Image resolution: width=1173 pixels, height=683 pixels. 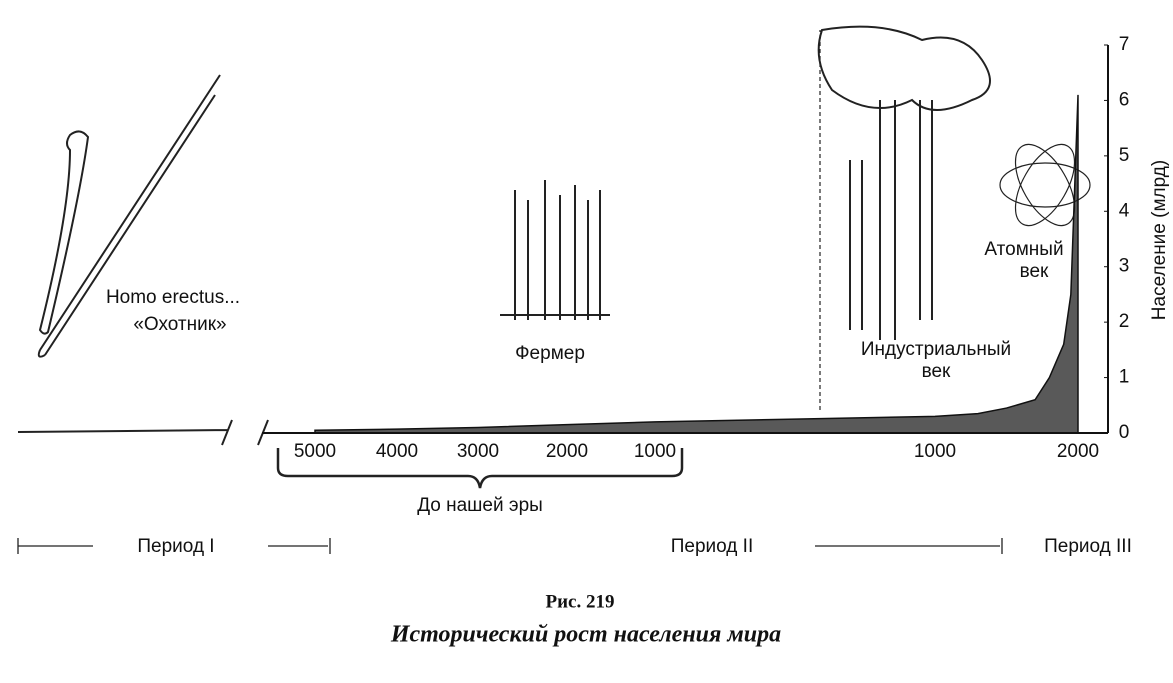 I want to click on y-tick-label: 0, so click(x=1124, y=432).